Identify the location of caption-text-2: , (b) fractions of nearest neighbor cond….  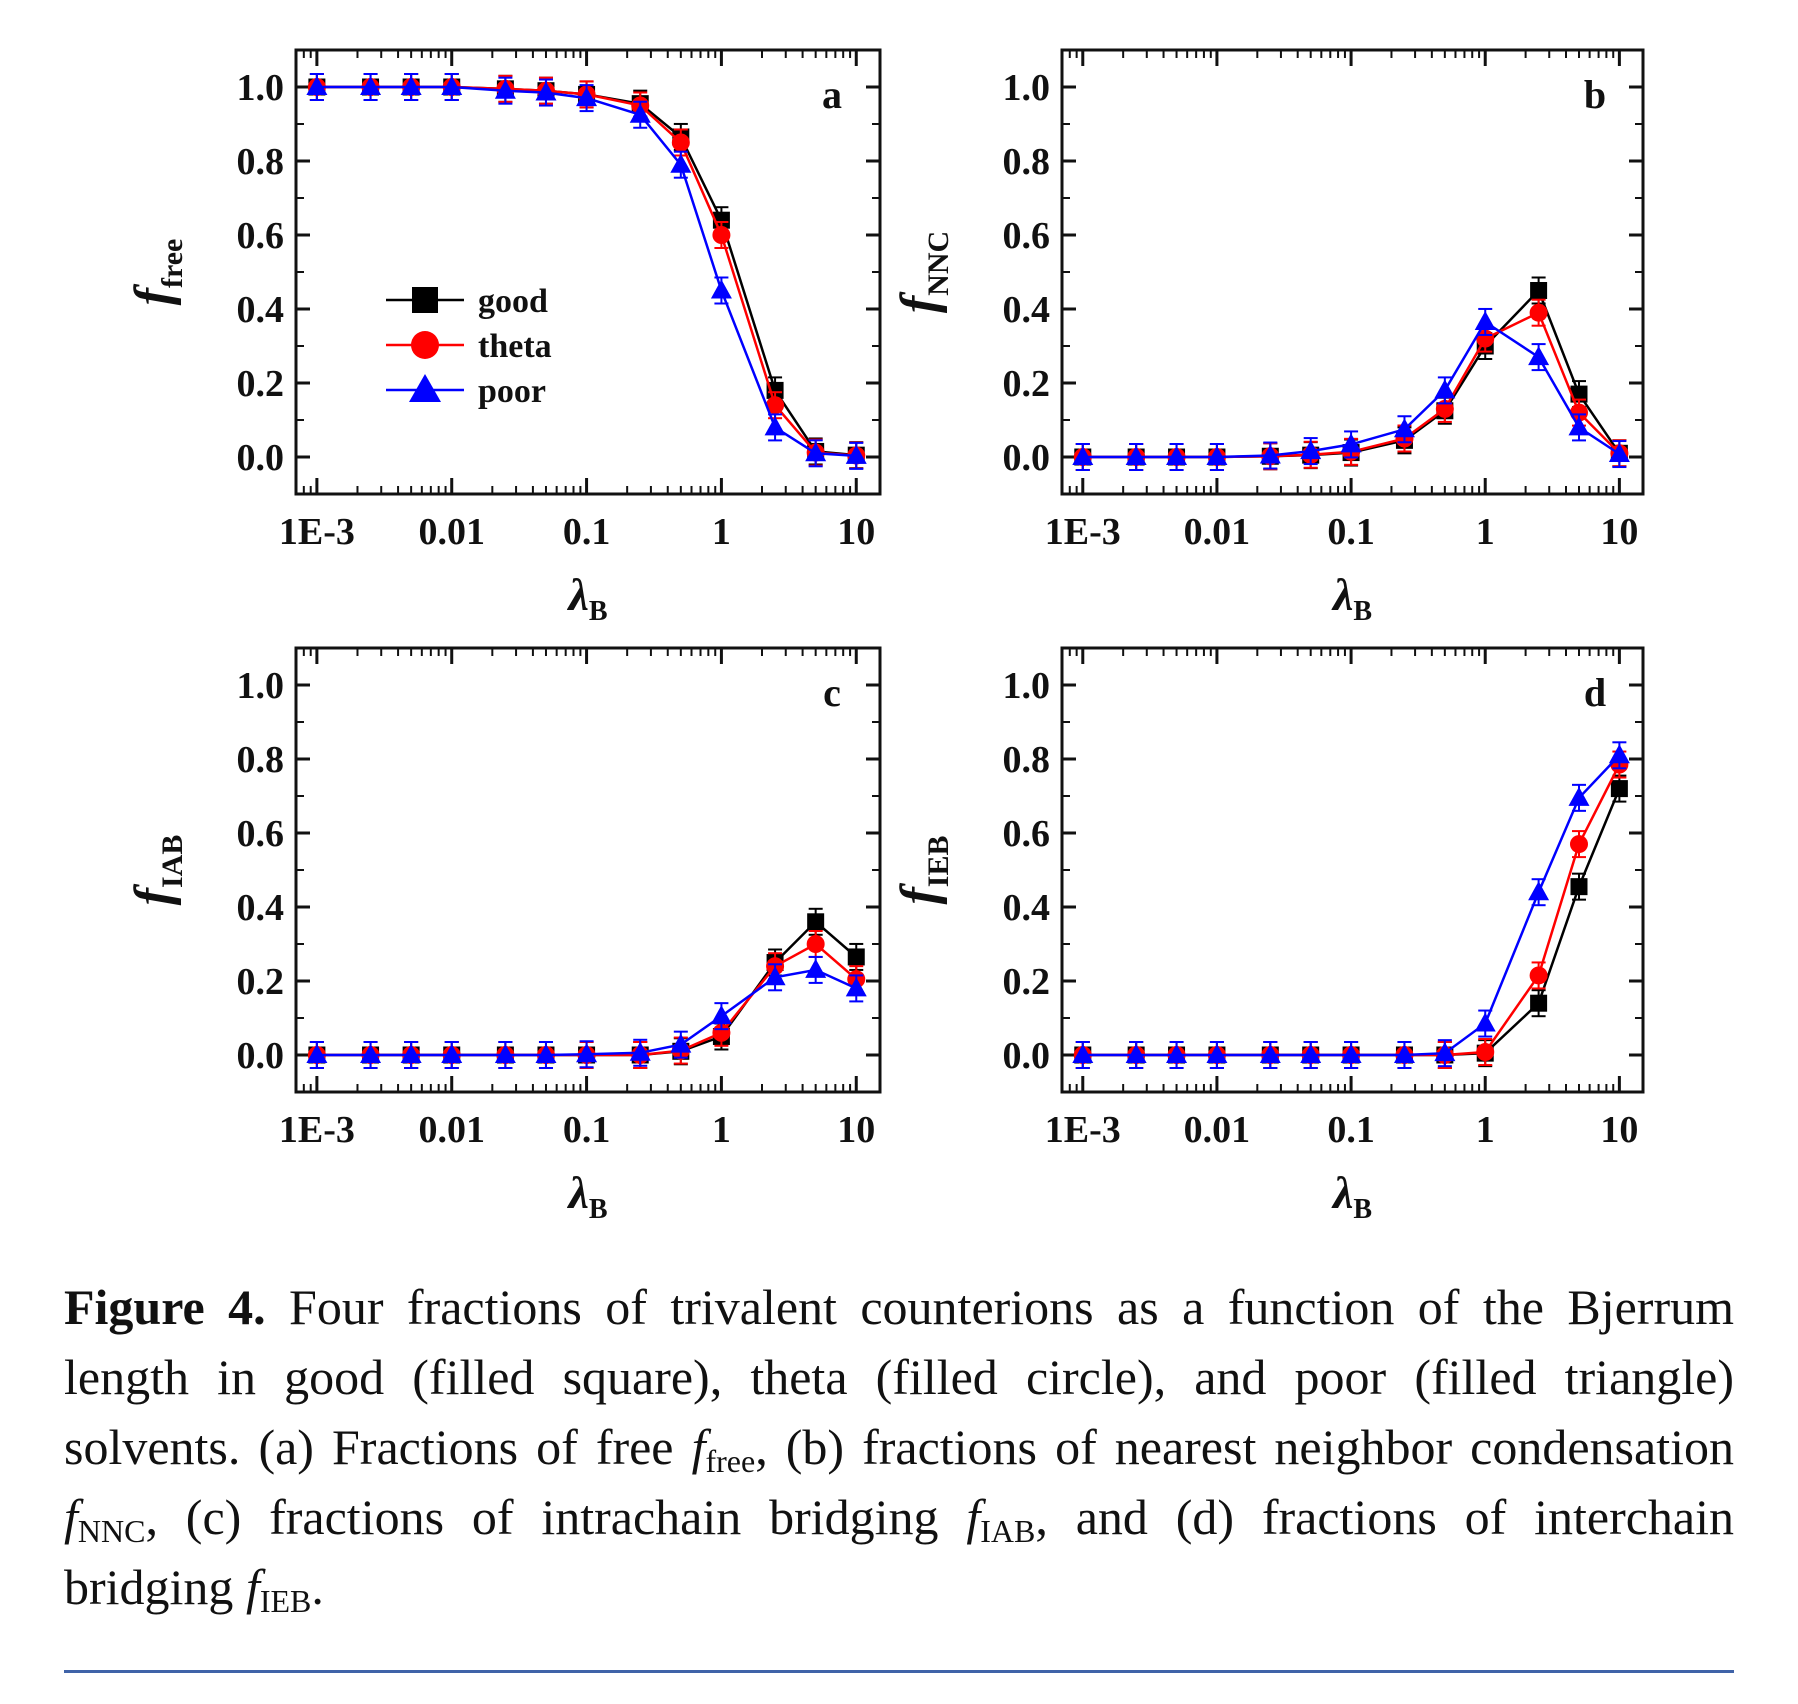
(1244, 1447).